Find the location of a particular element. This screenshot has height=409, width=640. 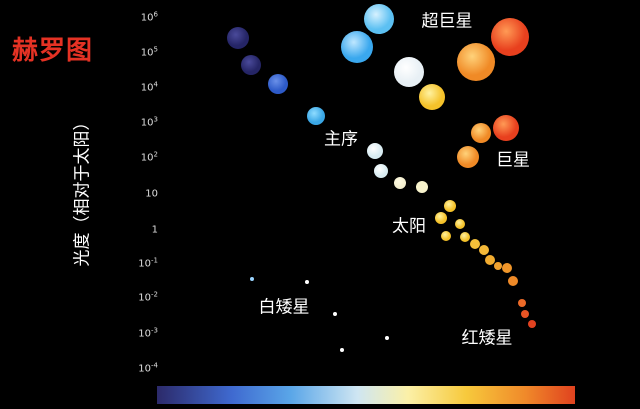

y-tick: 10 is located at coordinates (151, 194).